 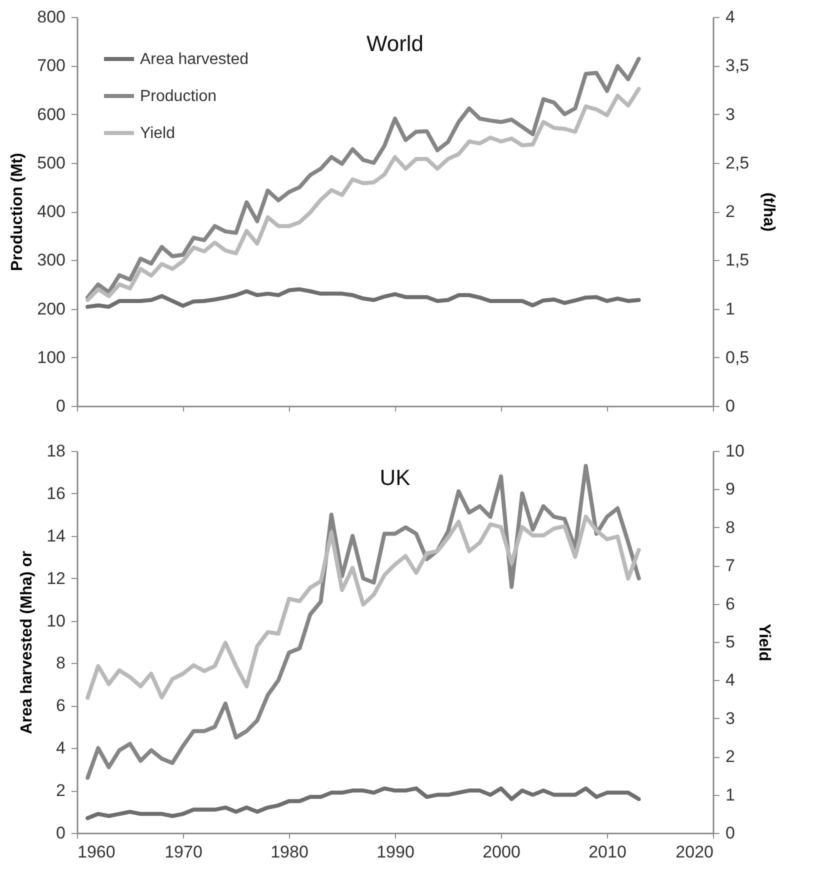 What do you see at coordinates (735, 451) in the screenshot?
I see `y2-tick-label: 10` at bounding box center [735, 451].